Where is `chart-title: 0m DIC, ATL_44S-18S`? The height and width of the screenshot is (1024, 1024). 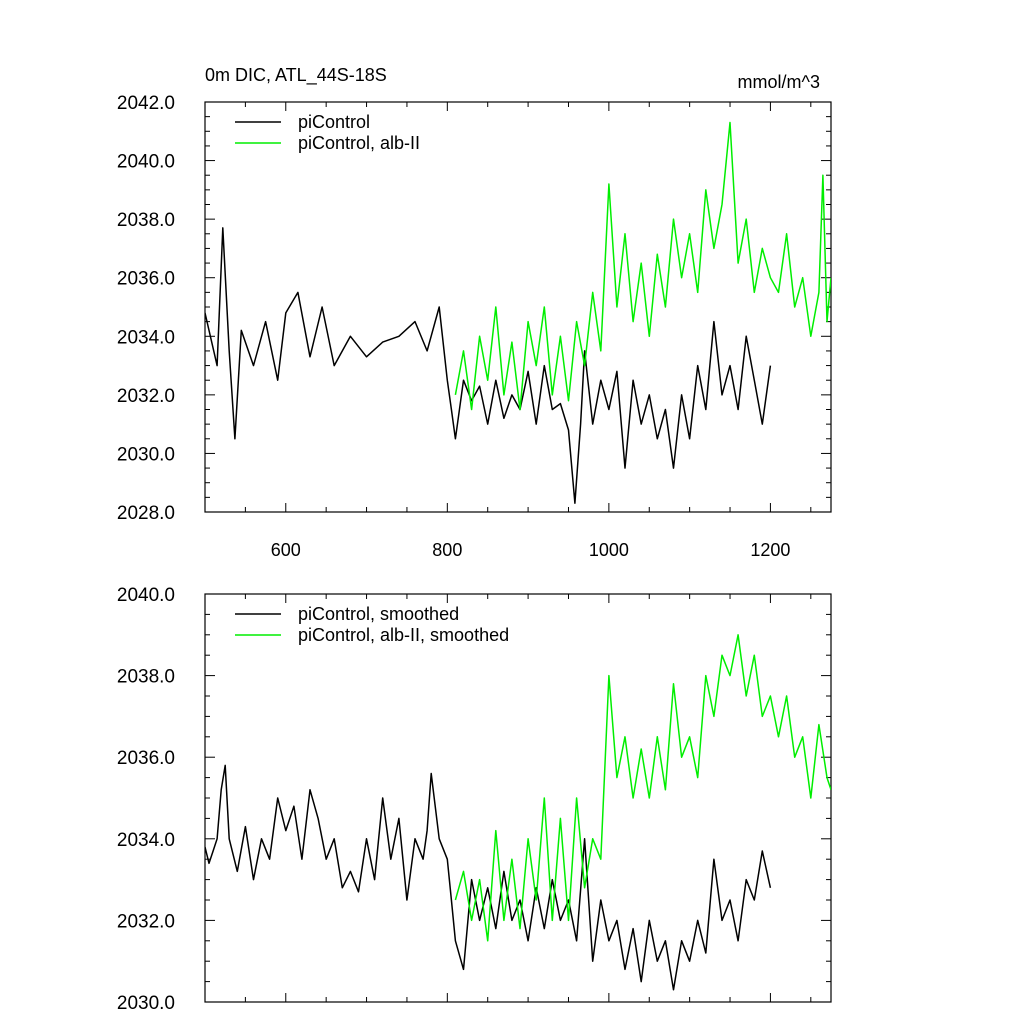 chart-title: 0m DIC, ATL_44S-18S is located at coordinates (296, 75).